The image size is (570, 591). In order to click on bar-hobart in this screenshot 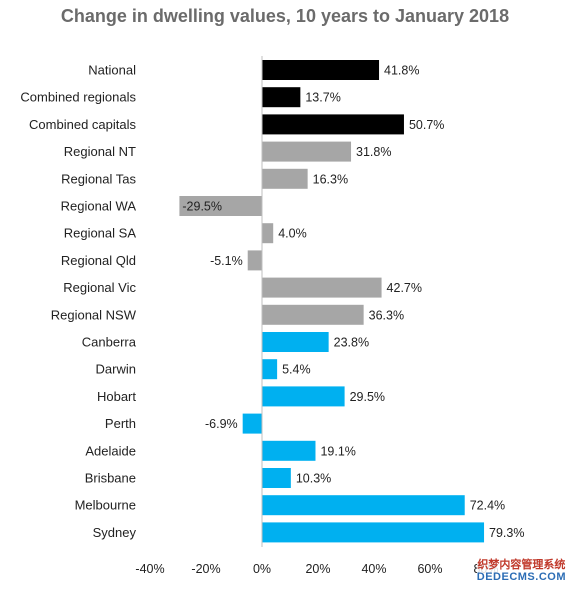, I will do `click(303, 396)`.